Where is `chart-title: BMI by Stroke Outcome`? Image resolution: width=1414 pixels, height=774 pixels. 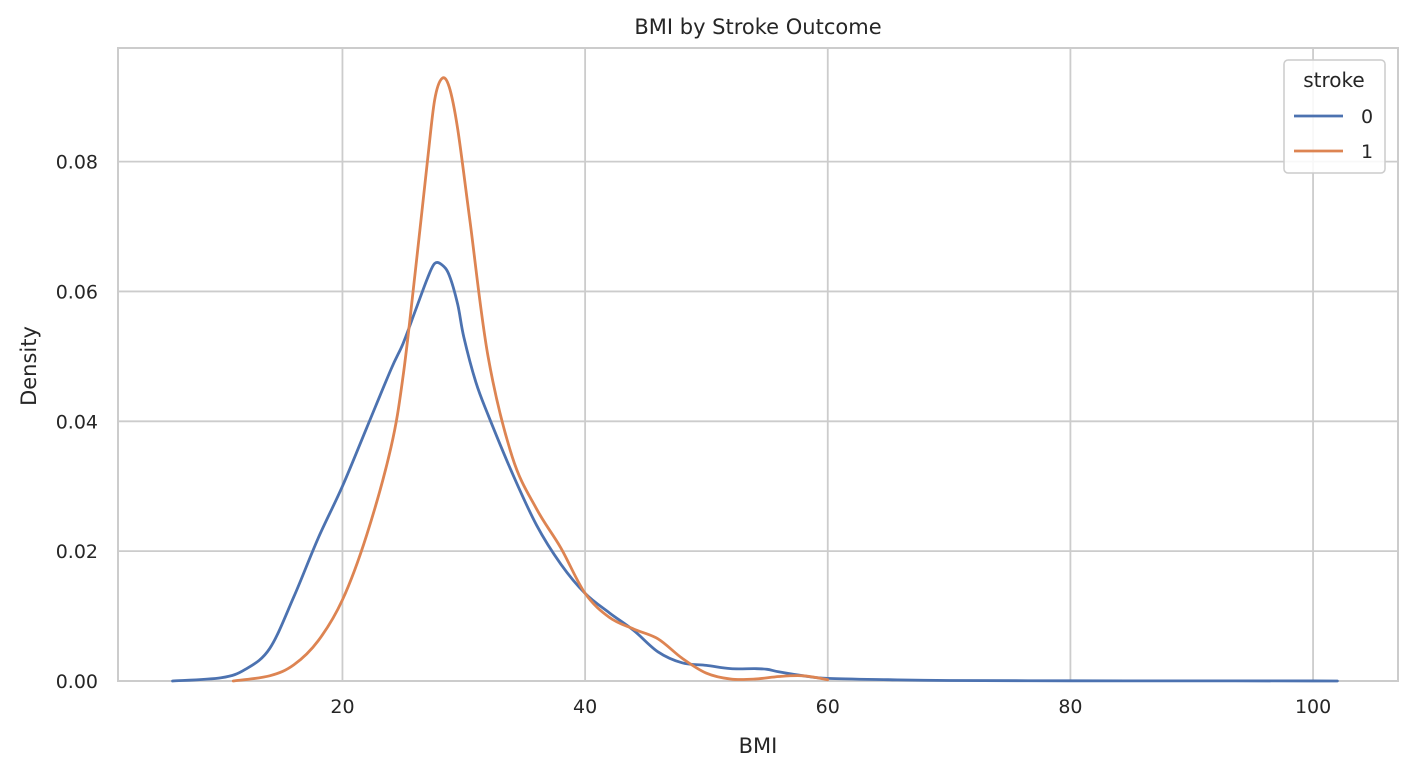
chart-title: BMI by Stroke Outcome is located at coordinates (757, 27).